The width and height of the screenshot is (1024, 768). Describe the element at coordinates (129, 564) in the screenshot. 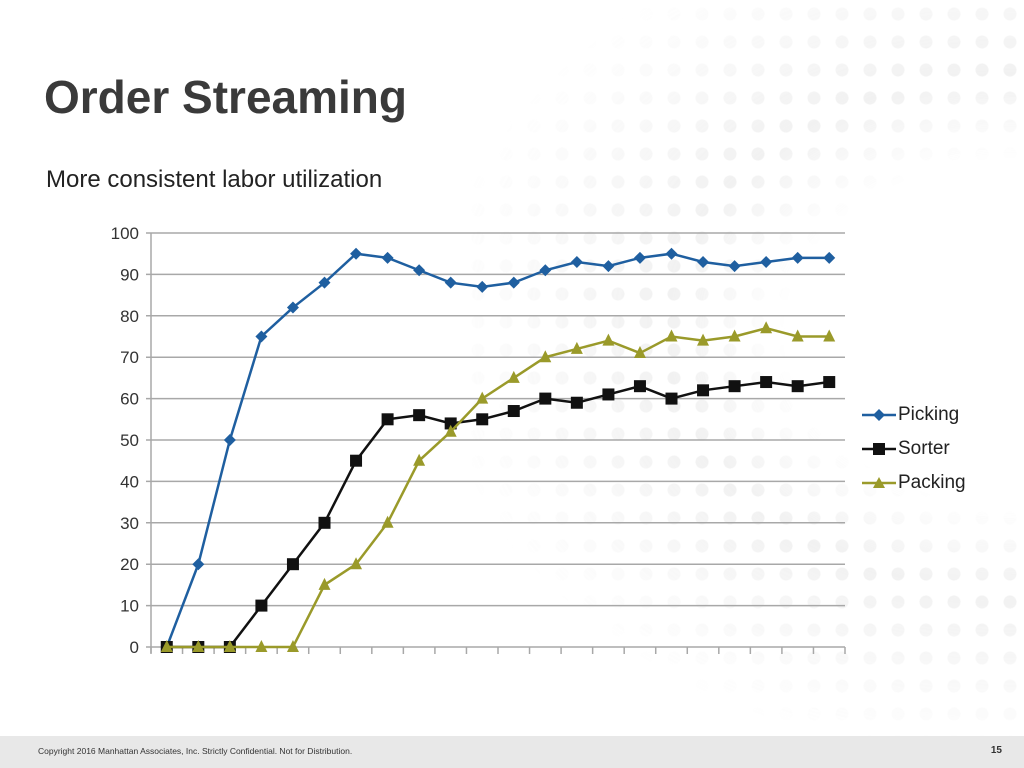

I see `y-tick-label: 20` at that location.